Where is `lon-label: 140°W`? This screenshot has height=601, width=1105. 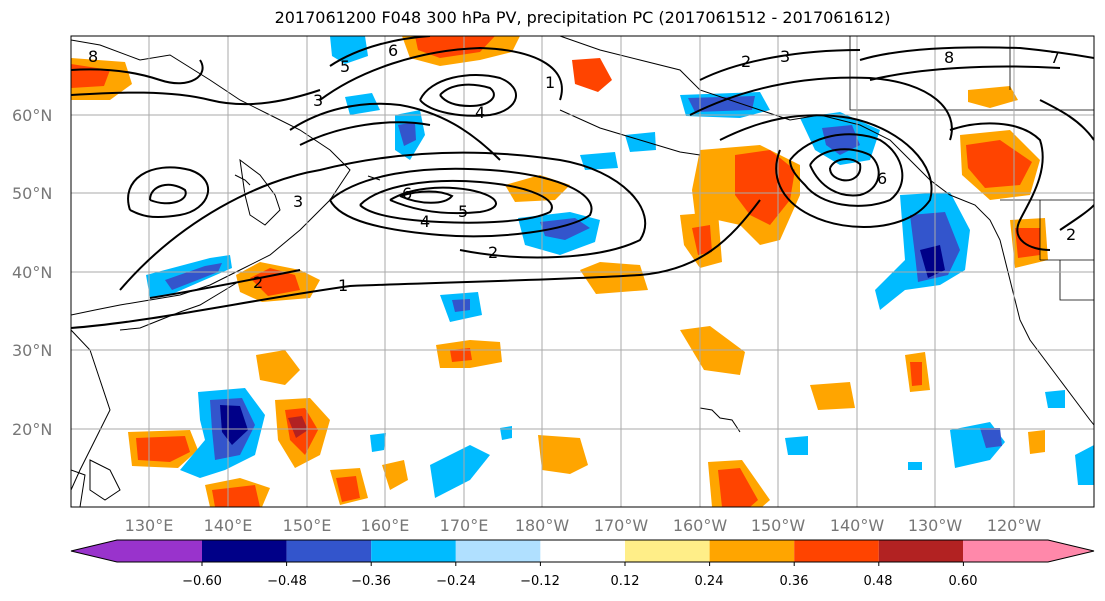
lon-label: 140°W is located at coordinates (857, 525).